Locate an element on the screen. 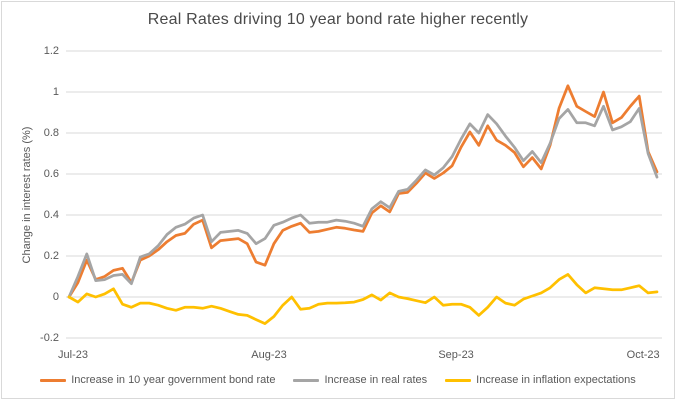 The height and width of the screenshot is (400, 676). legend-item: Increase in inflation expectations is located at coordinates (540, 380).